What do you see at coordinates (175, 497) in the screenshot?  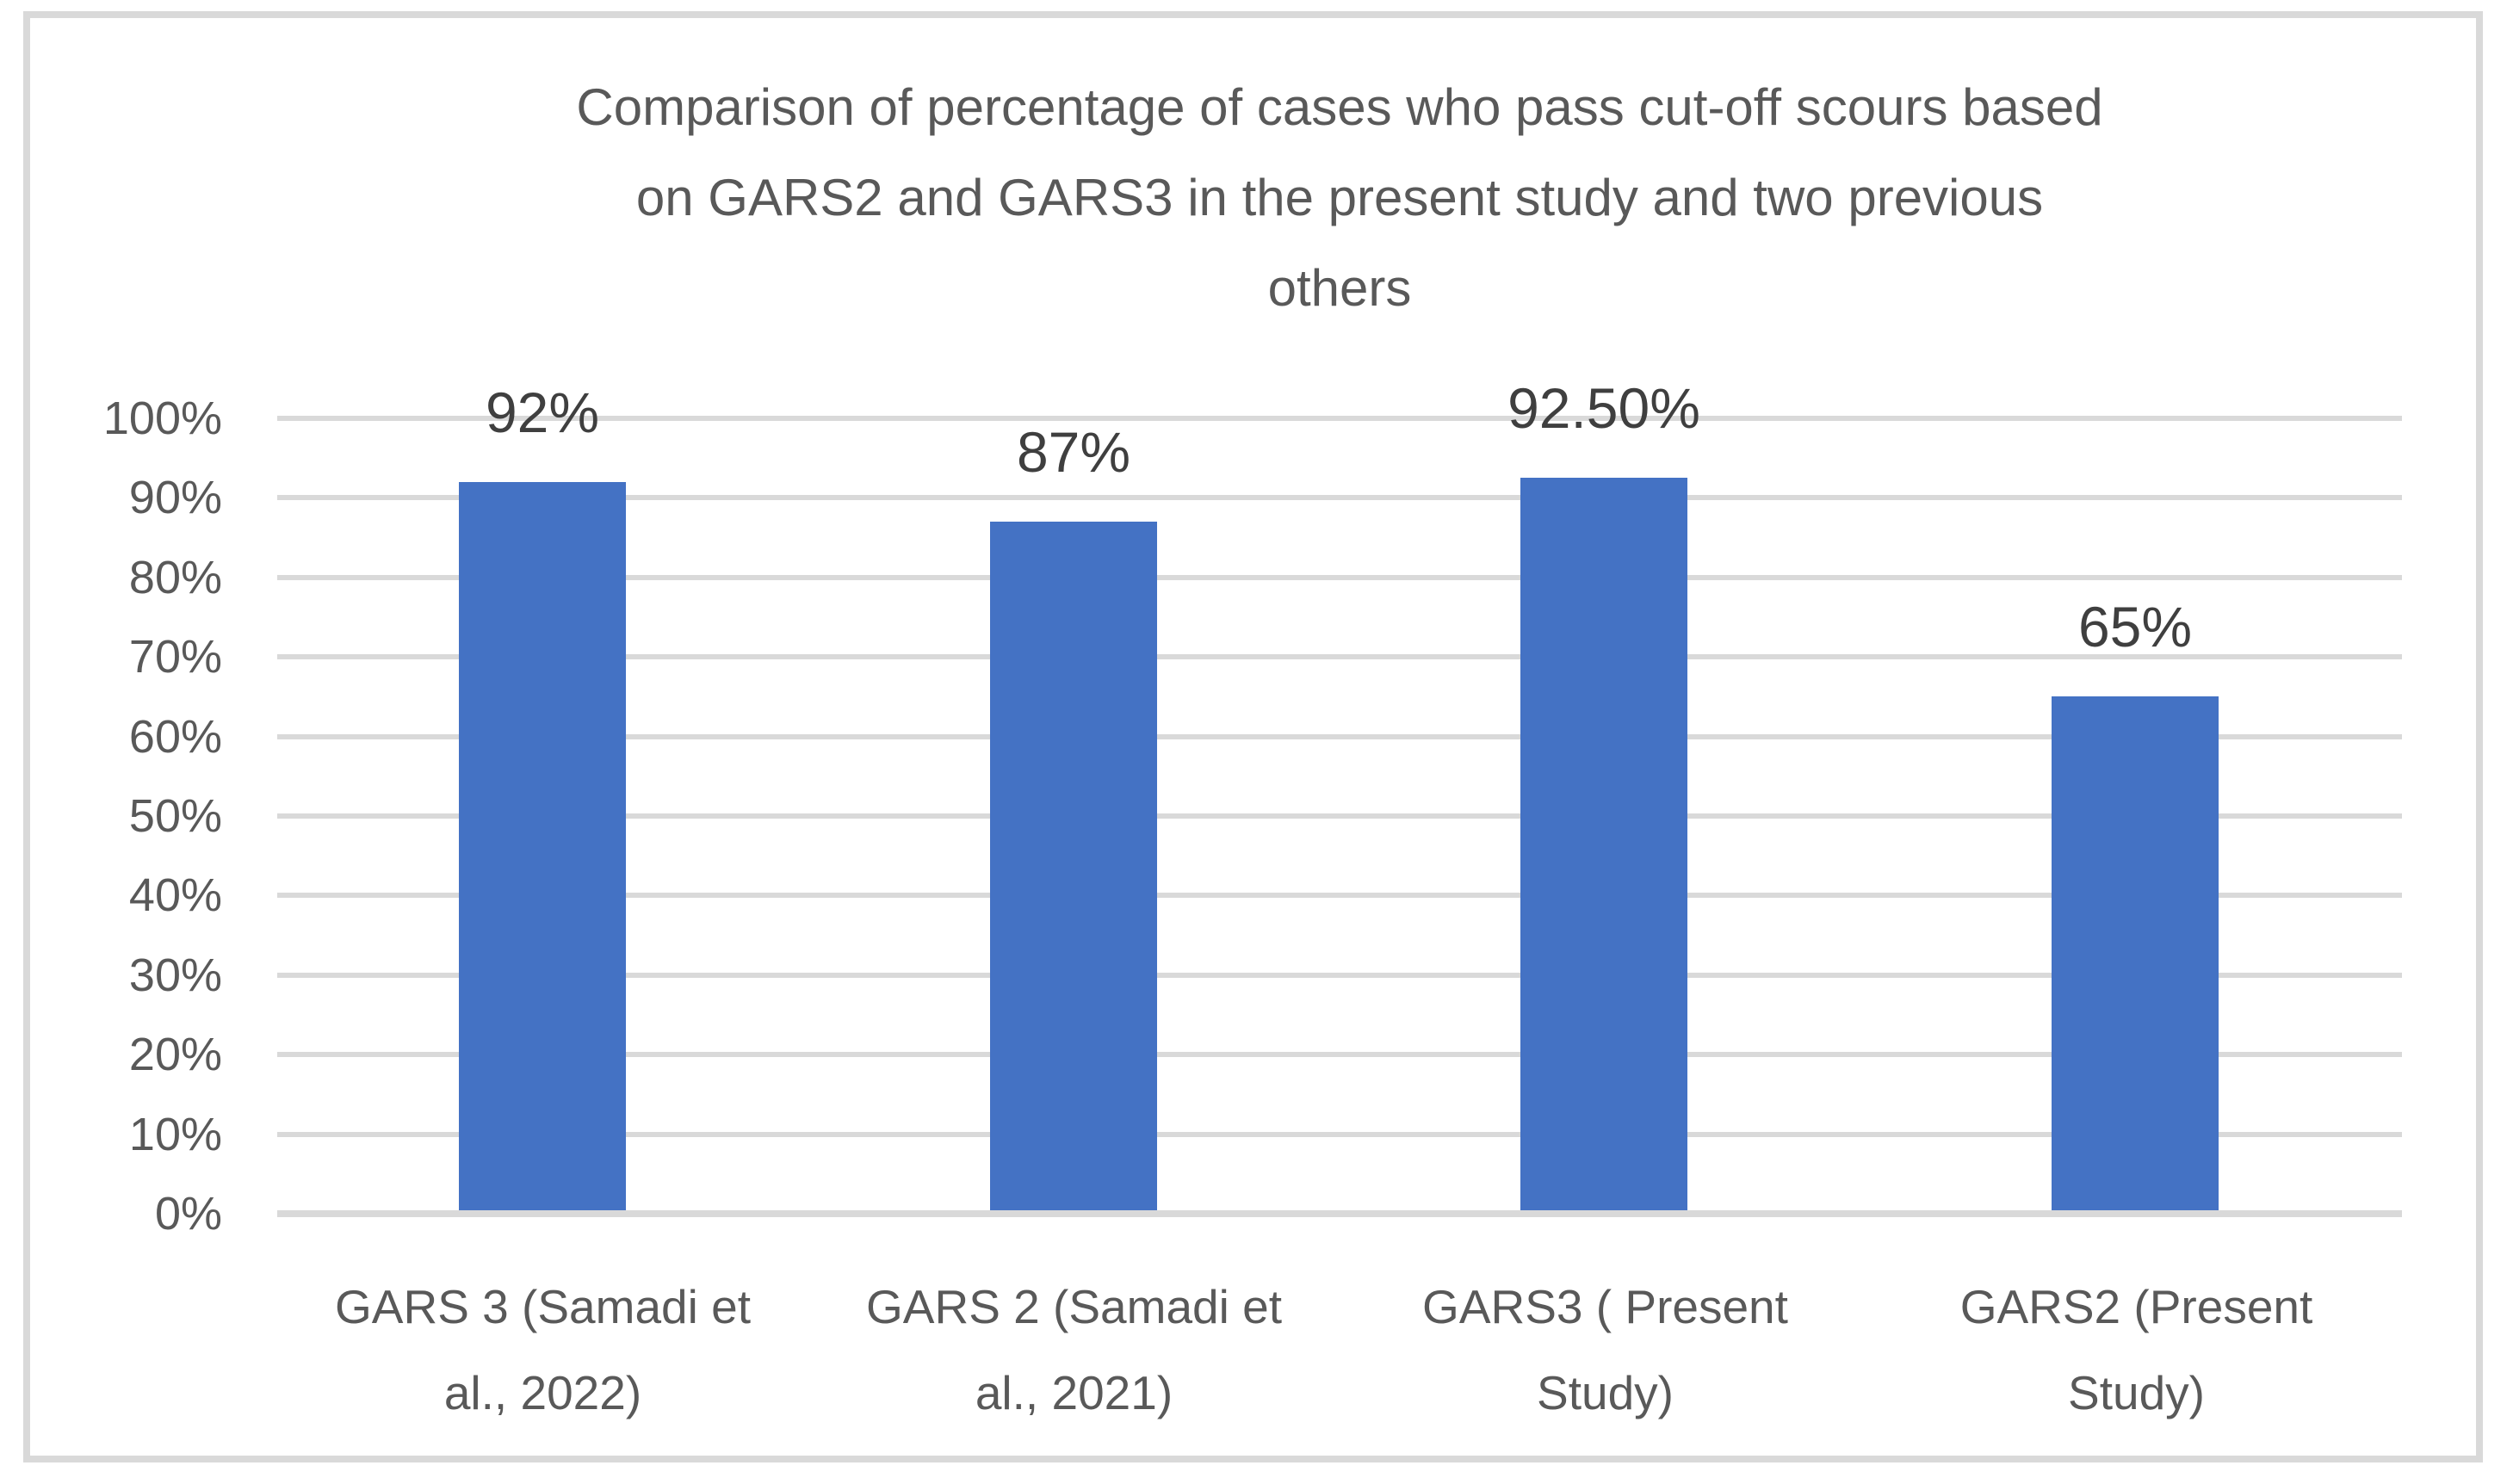 I see `y-axis-tick-90: 90%` at bounding box center [175, 497].